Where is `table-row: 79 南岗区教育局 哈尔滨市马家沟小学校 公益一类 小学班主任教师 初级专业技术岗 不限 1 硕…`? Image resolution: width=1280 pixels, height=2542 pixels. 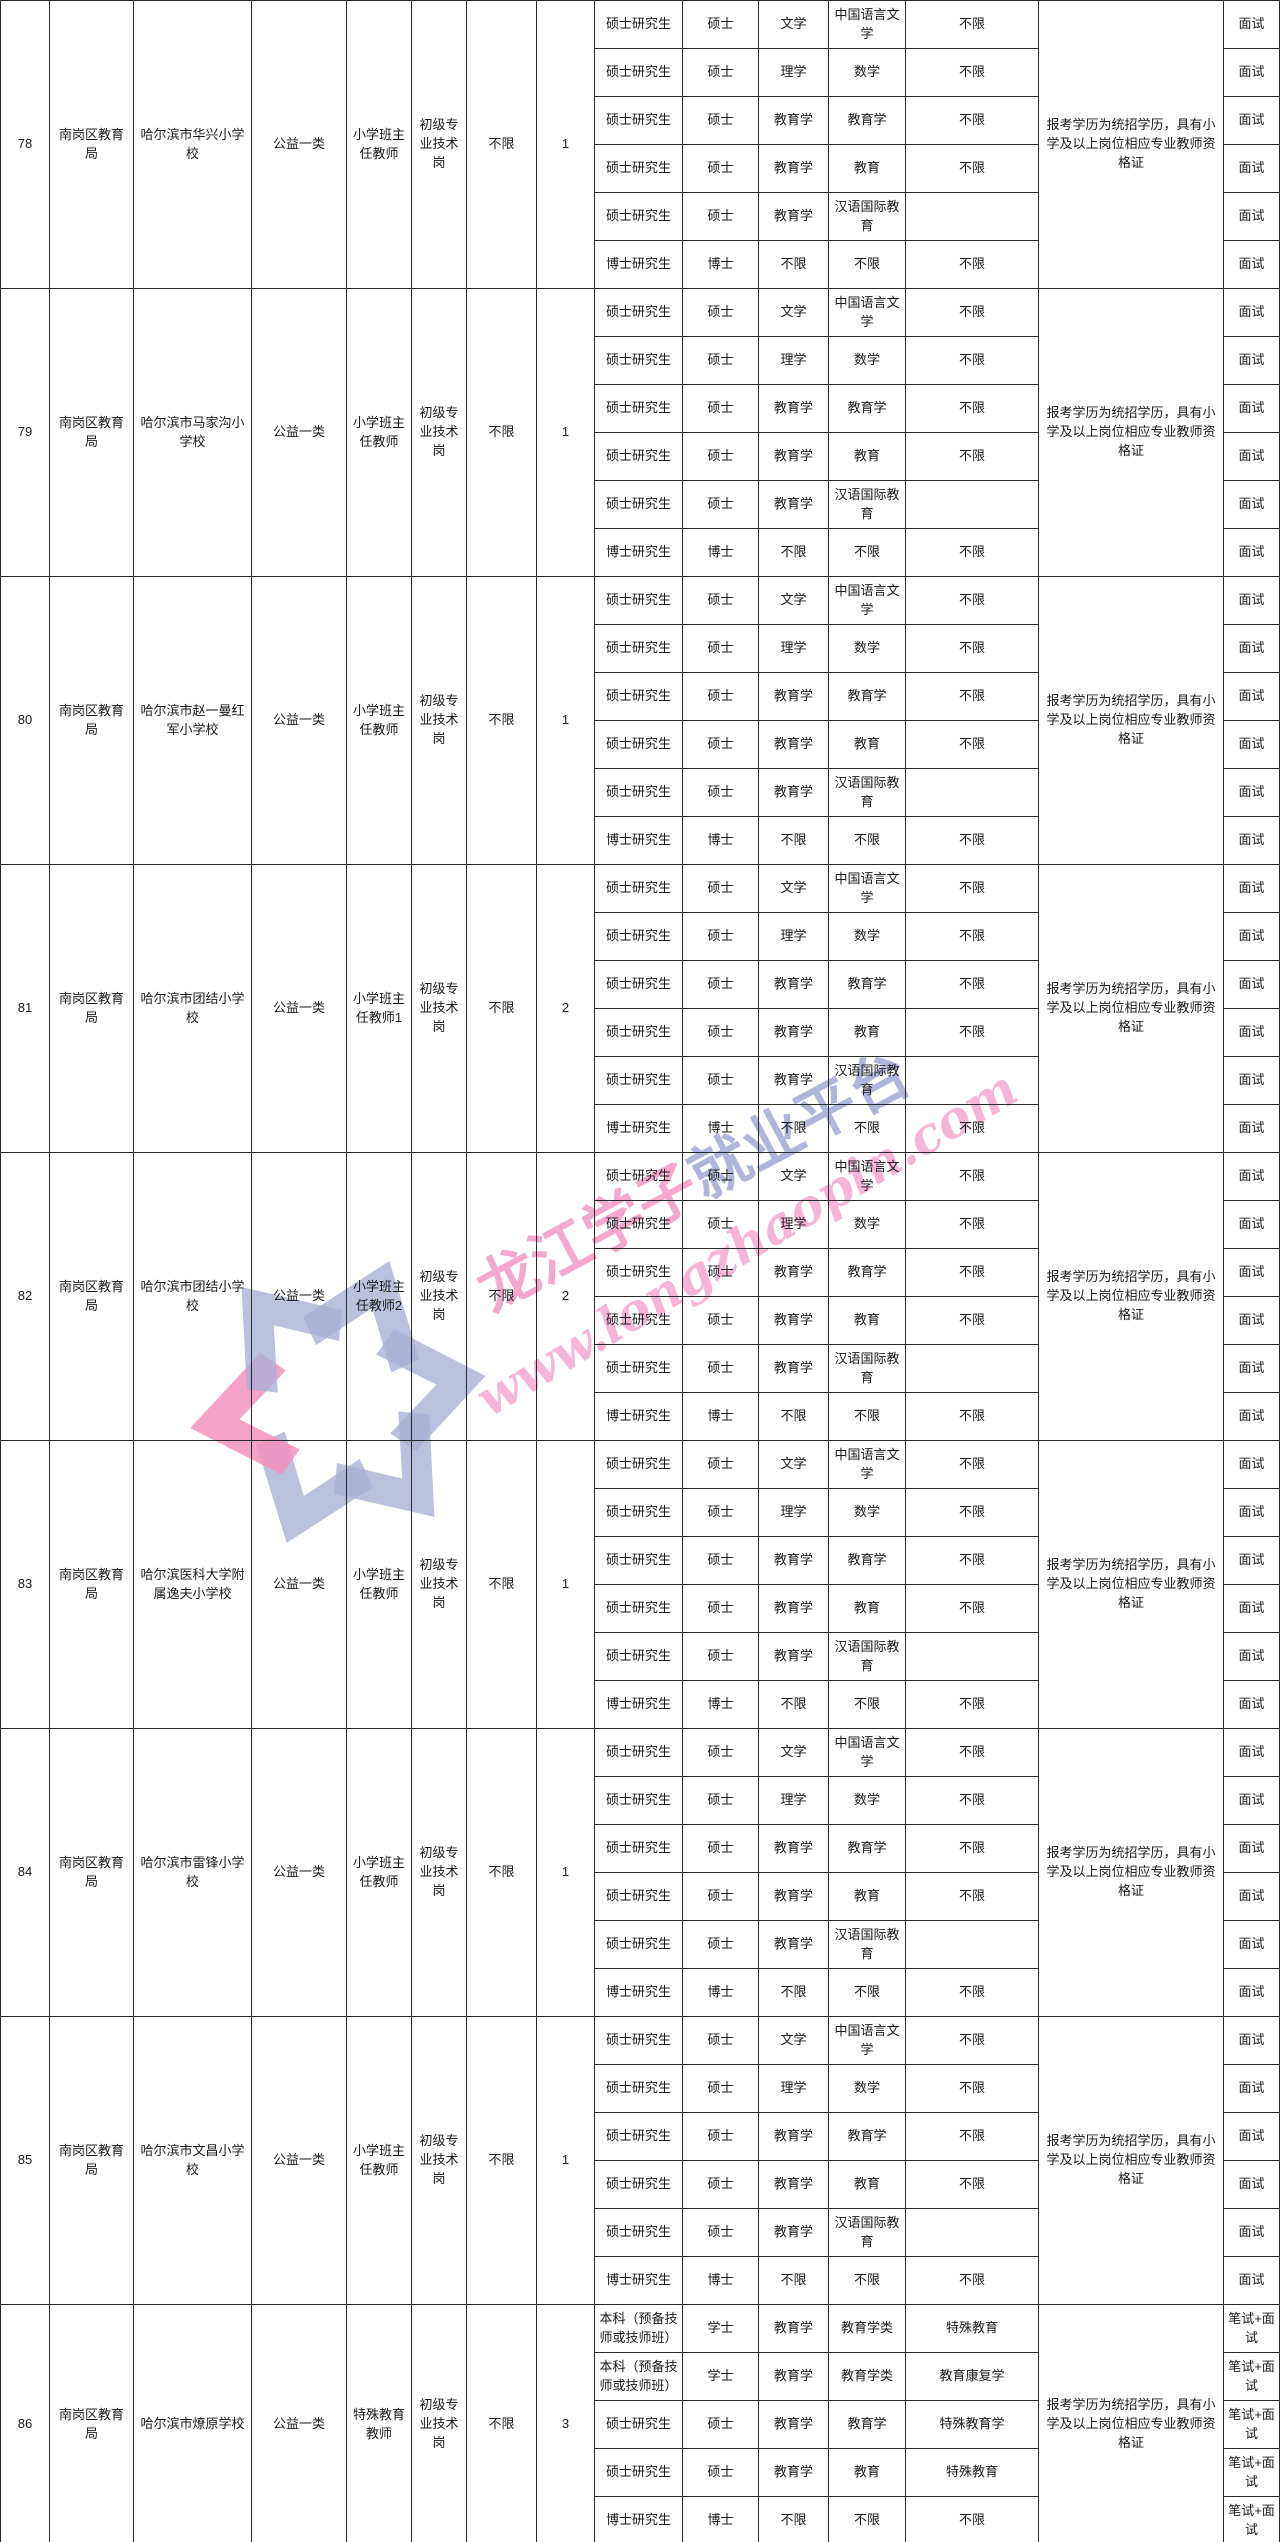
table-row: 79 南岗区教育局 哈尔滨市马家沟小学校 公益一类 小学班主任教师 初级专业技术岗 不限 1 硕… is located at coordinates (640, 432).